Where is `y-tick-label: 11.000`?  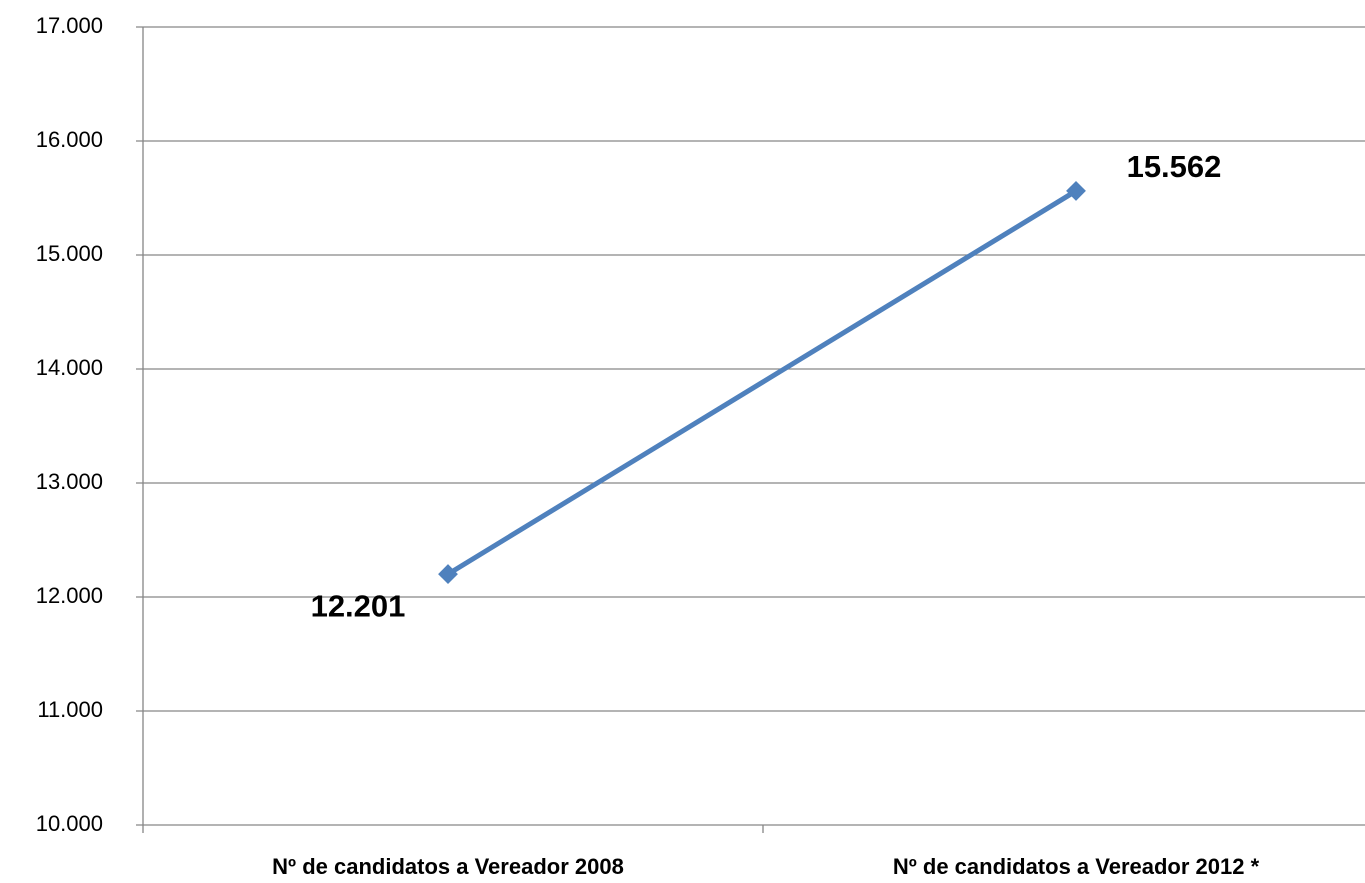
y-tick-label: 11.000 is located at coordinates (70, 709).